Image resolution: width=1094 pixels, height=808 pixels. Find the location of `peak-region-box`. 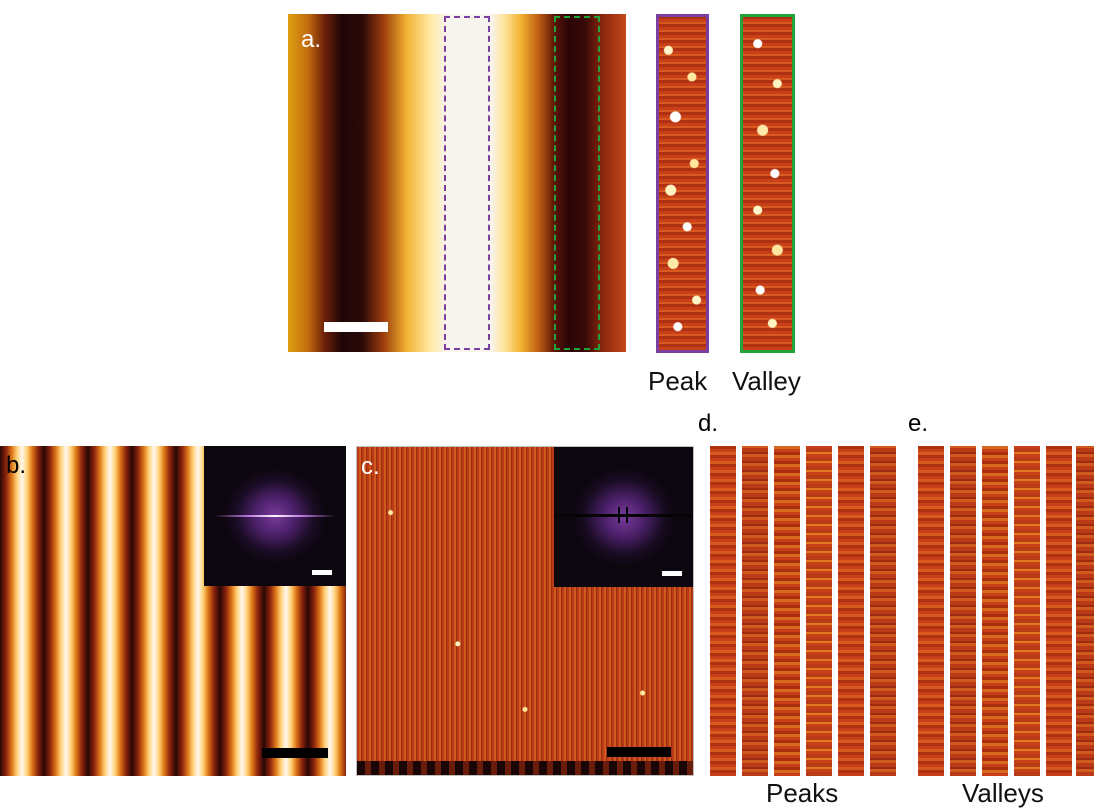

peak-region-box is located at coordinates (467, 183).